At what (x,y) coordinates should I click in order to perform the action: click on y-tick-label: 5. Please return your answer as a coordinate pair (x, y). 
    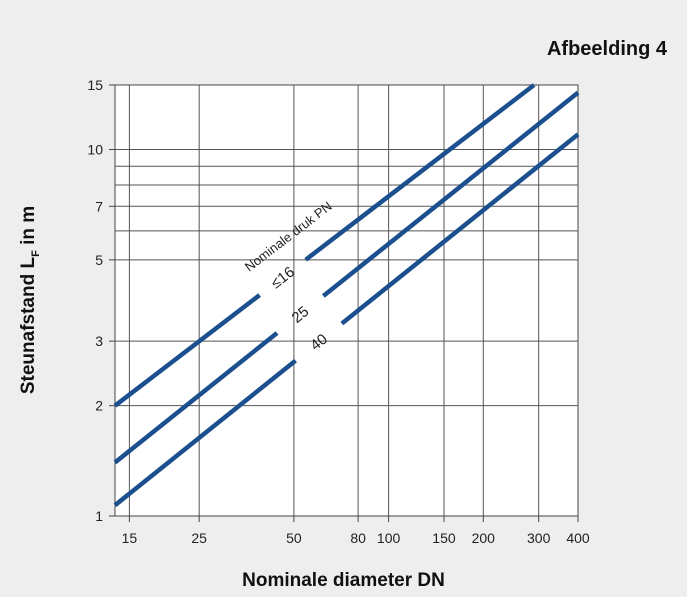
    Looking at the image, I should click on (99, 260).